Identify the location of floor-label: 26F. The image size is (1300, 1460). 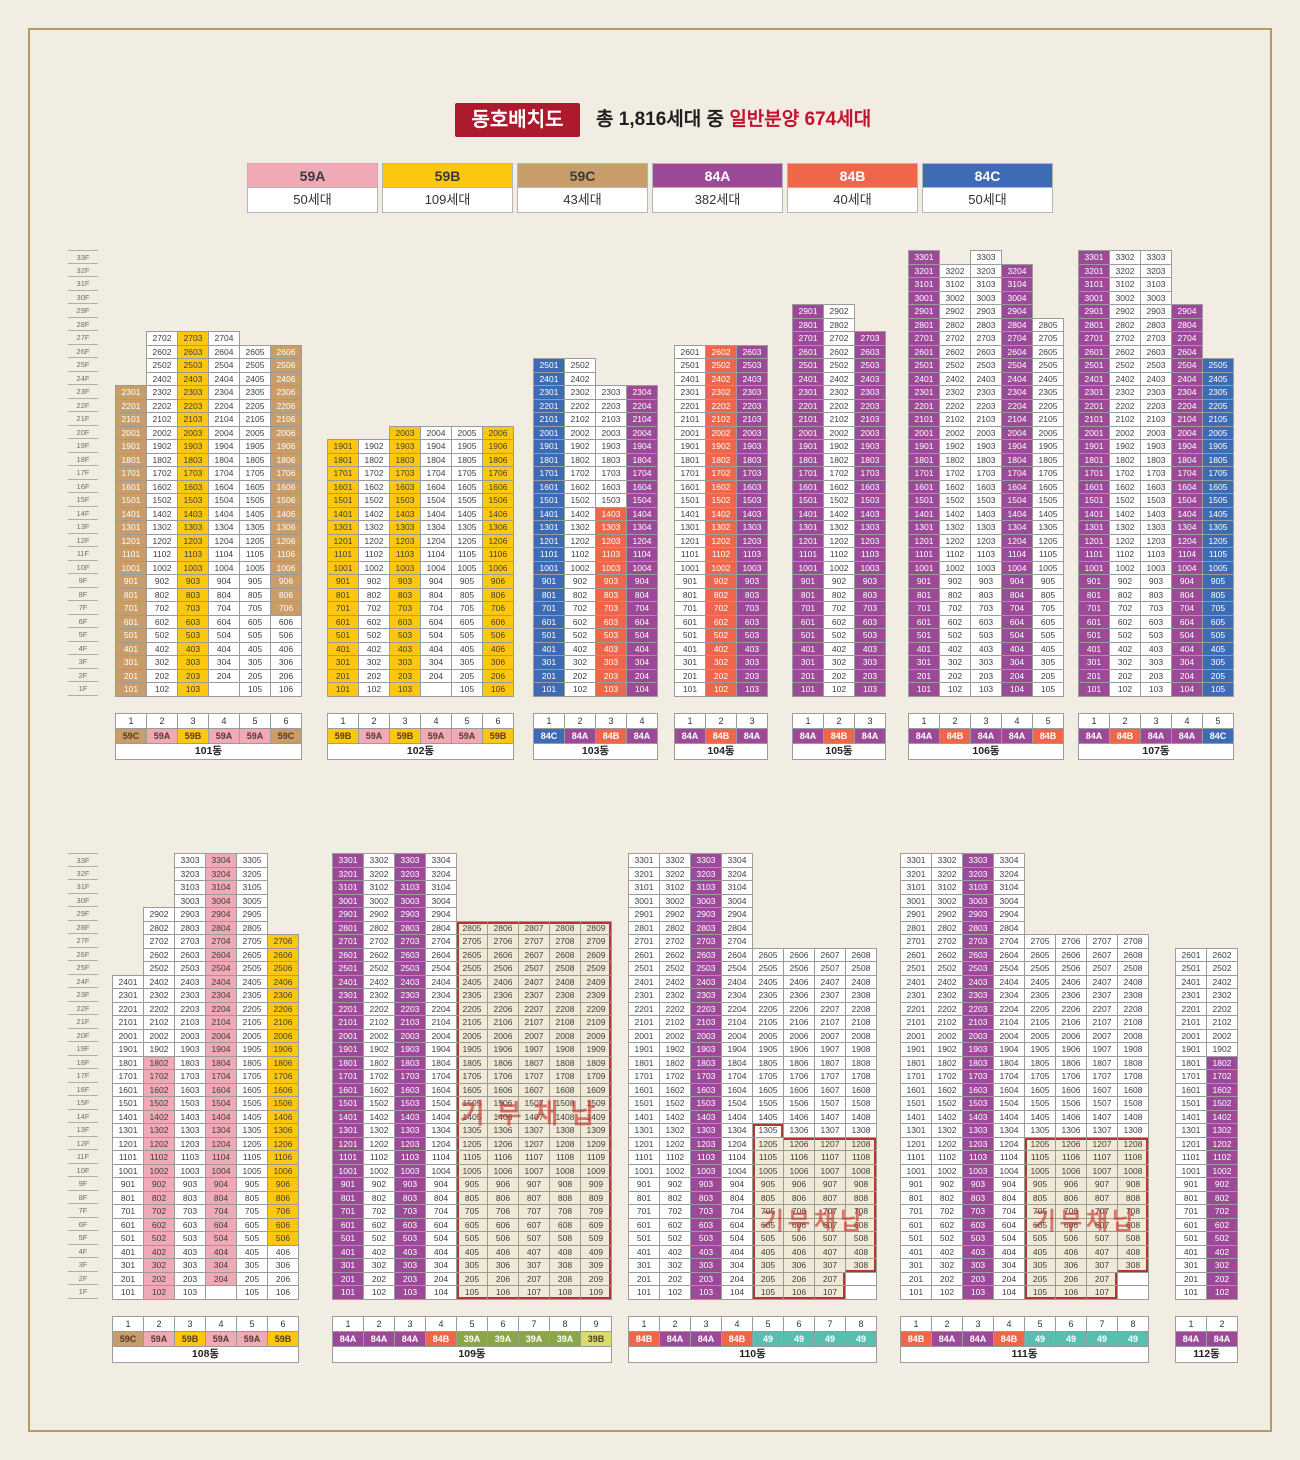
(83, 954).